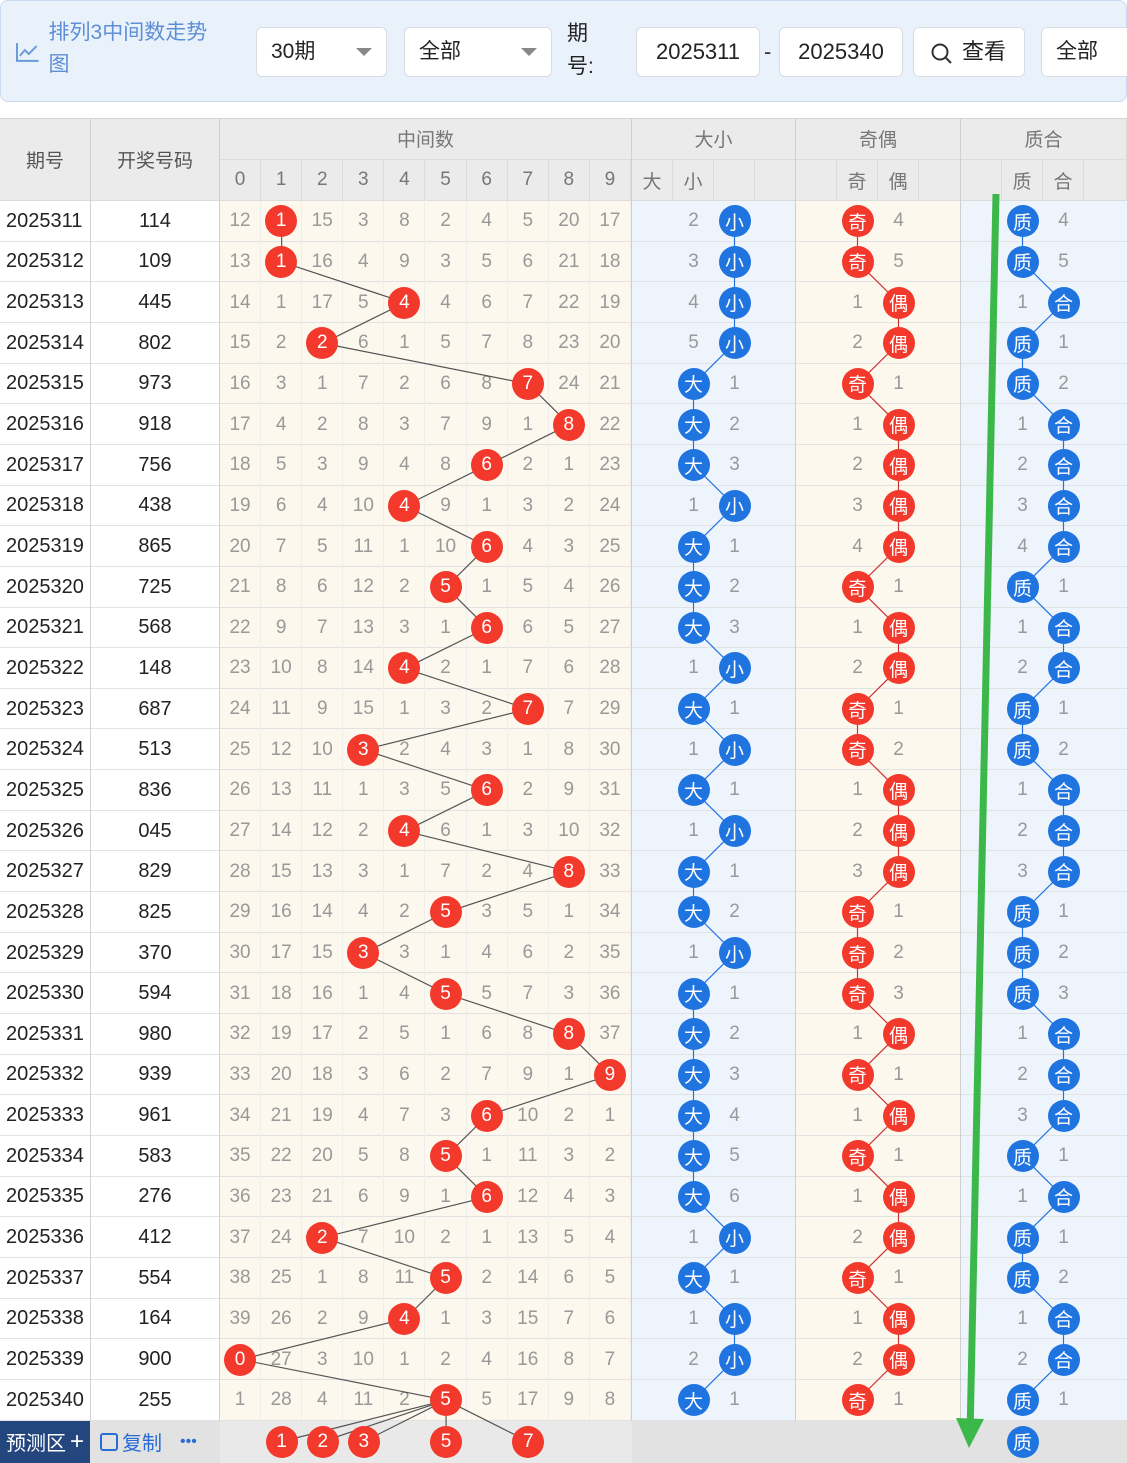 The image size is (1127, 1463). I want to click on range-end-input: 2025340, so click(841, 52).